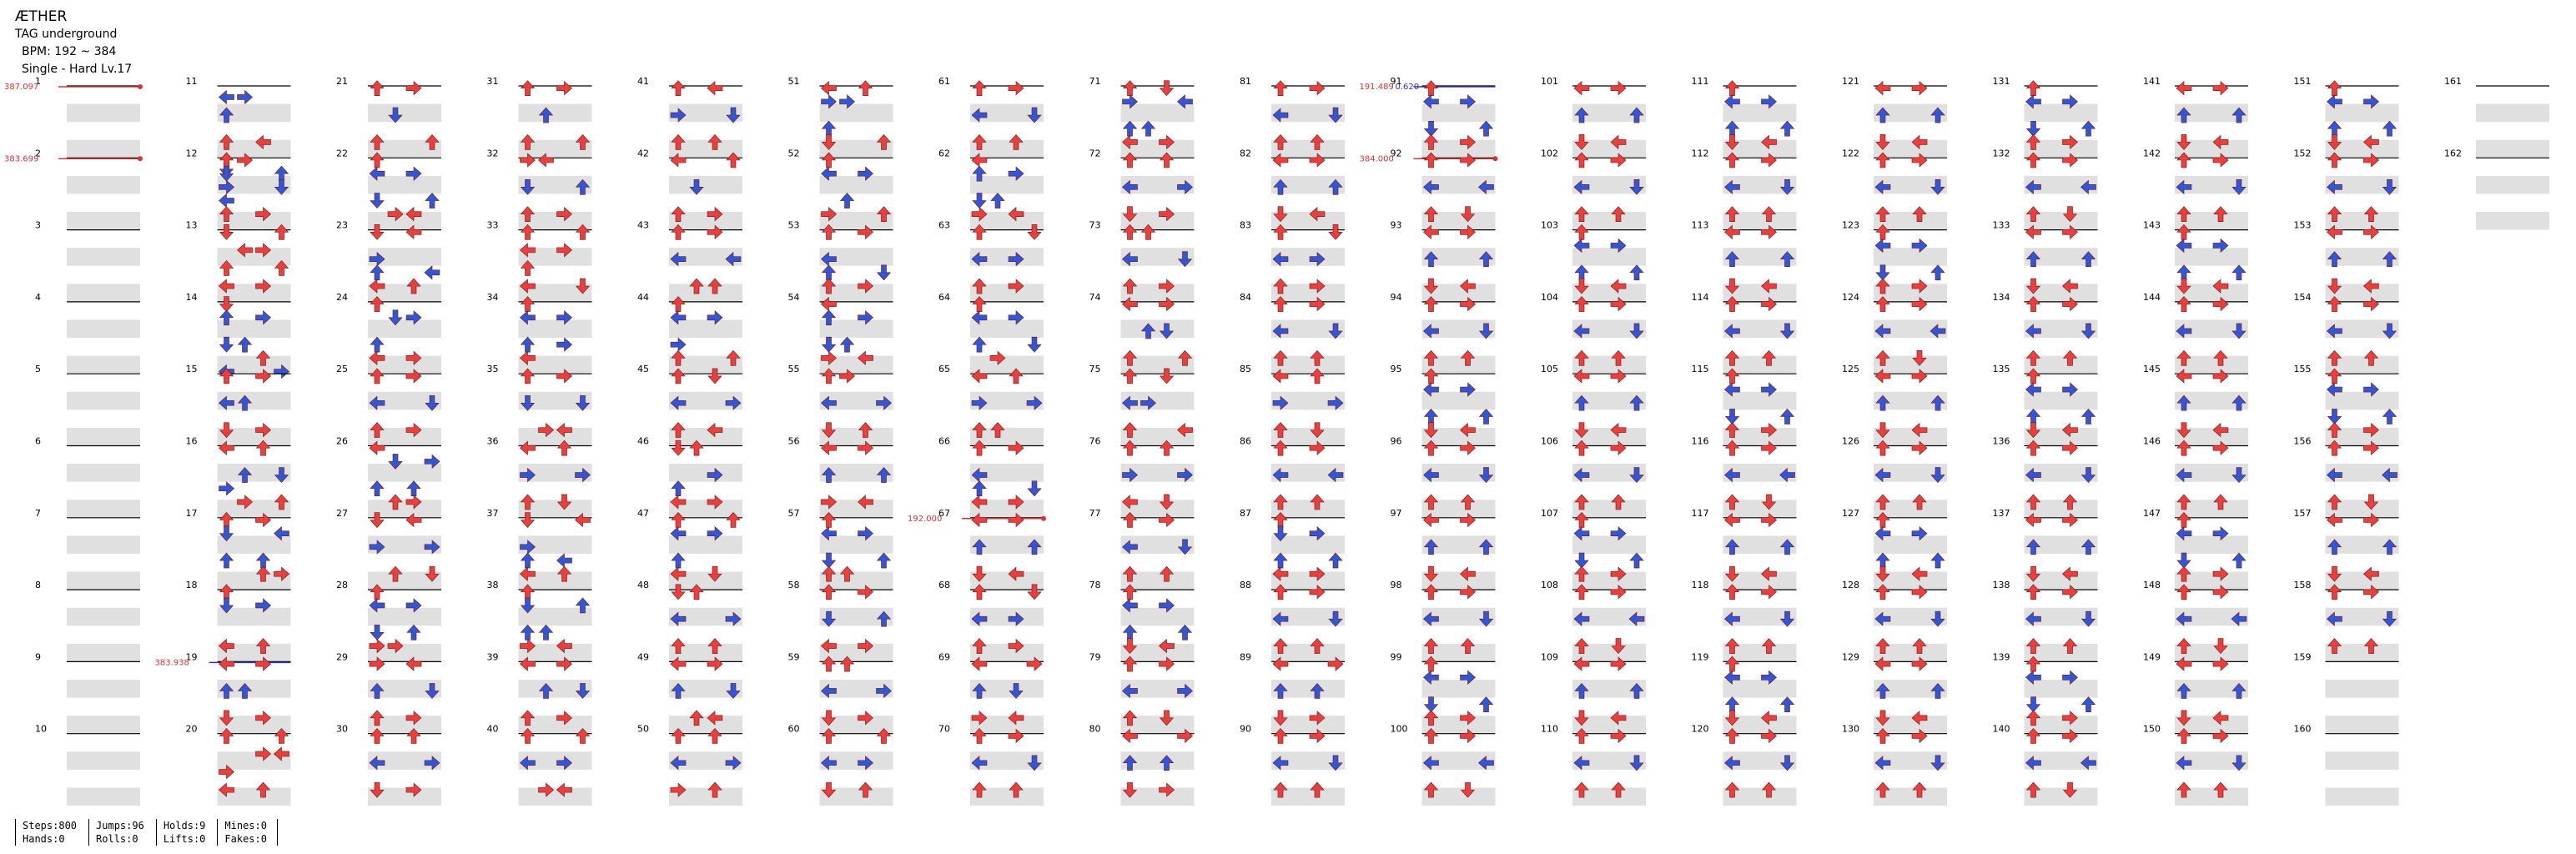 The width and height of the screenshot is (2576, 854). I want to click on measure-number: 77, so click(1095, 513).